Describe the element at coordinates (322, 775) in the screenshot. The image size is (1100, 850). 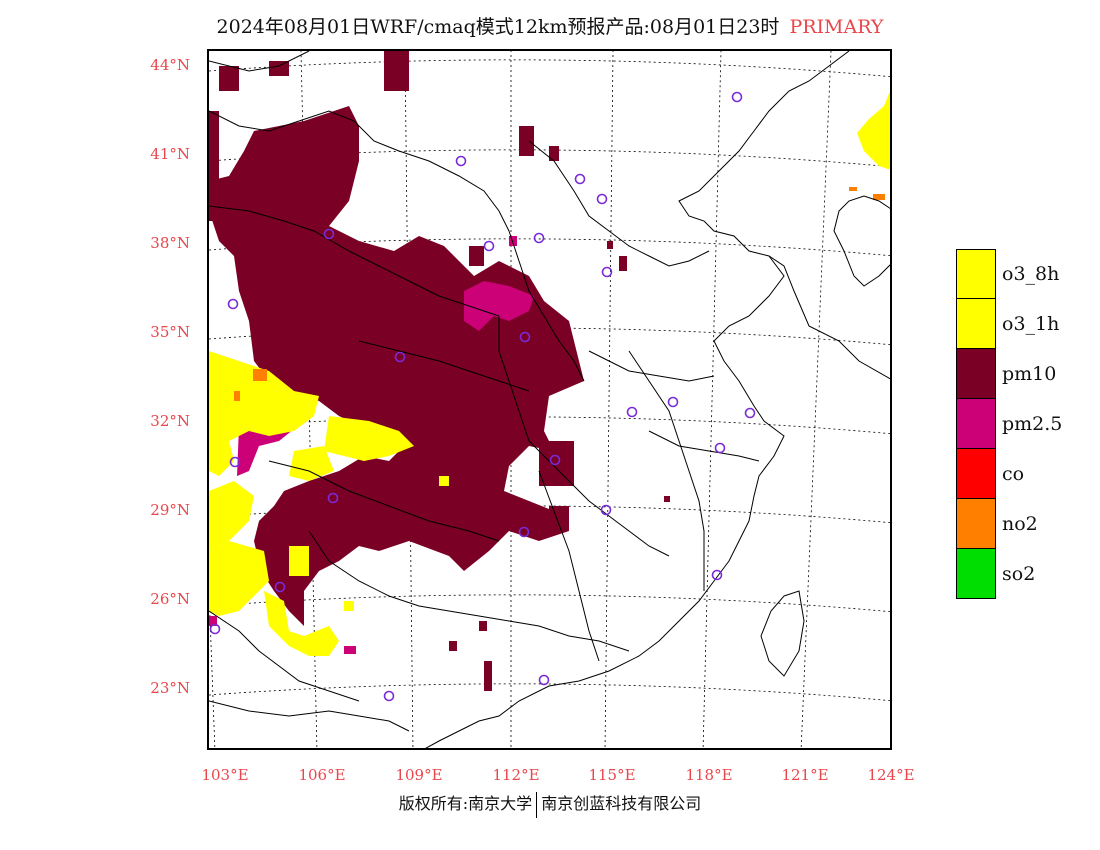
I see `lon-label-106: 106°E` at that location.